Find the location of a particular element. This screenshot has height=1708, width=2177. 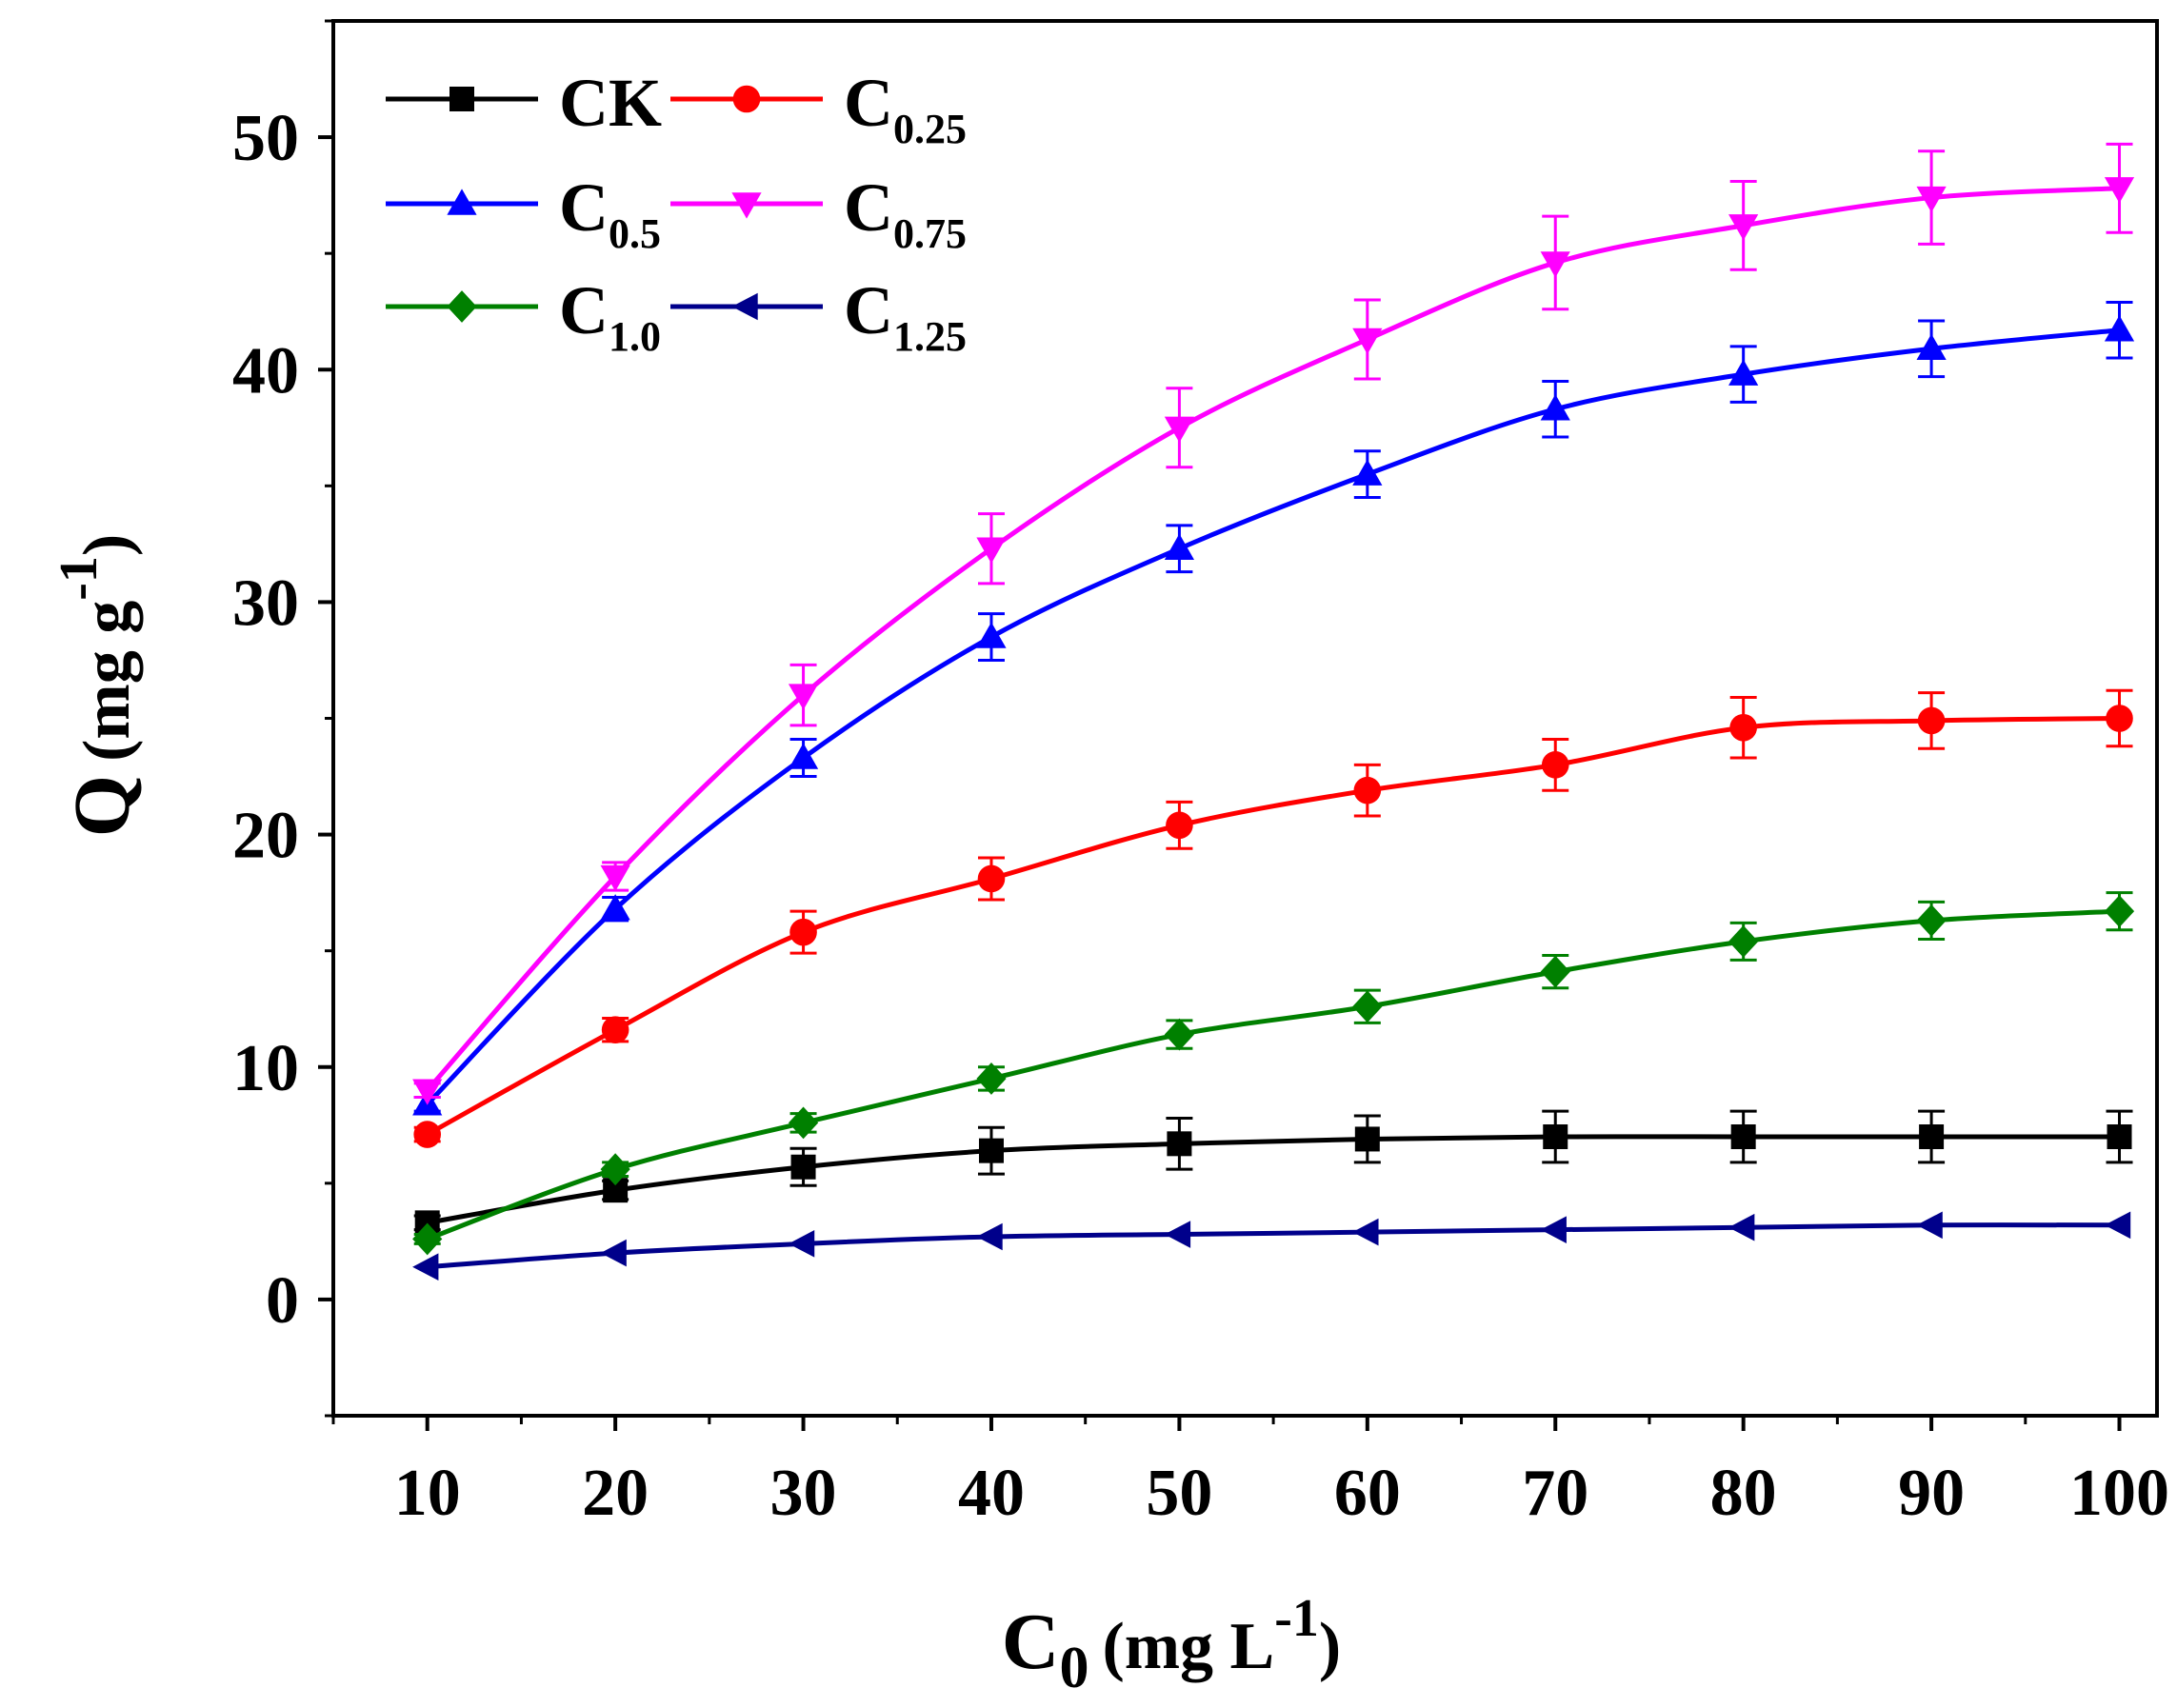

y-tick-label: 10 is located at coordinates (265, 1068).